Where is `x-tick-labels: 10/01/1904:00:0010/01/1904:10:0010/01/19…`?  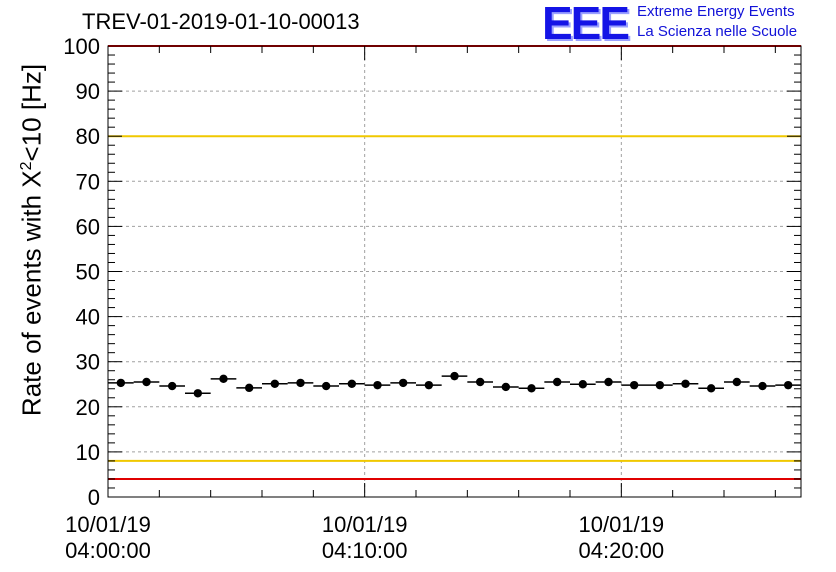
x-tick-labels: 10/01/1904:00:0010/01/1904:10:0010/01/19… is located at coordinates (364, 537).